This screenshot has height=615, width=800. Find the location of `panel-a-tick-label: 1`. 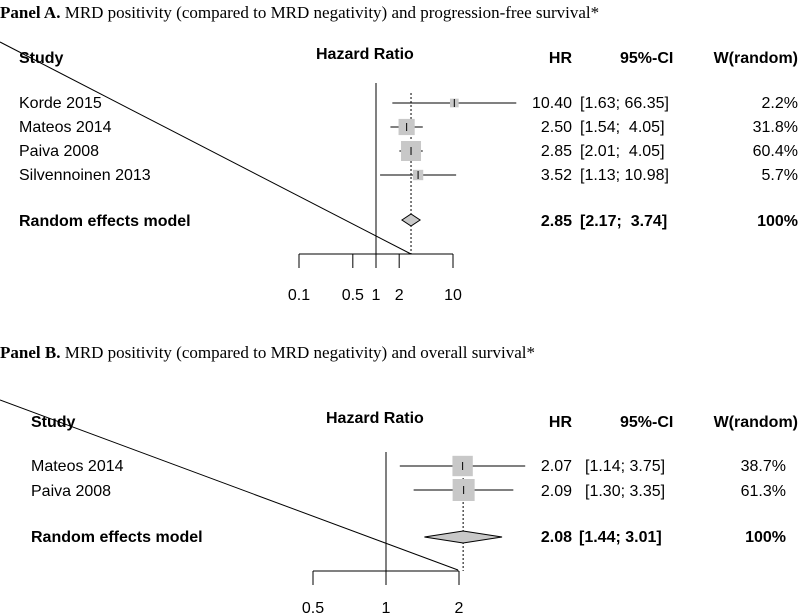

panel-a-tick-label: 1 is located at coordinates (376, 295).